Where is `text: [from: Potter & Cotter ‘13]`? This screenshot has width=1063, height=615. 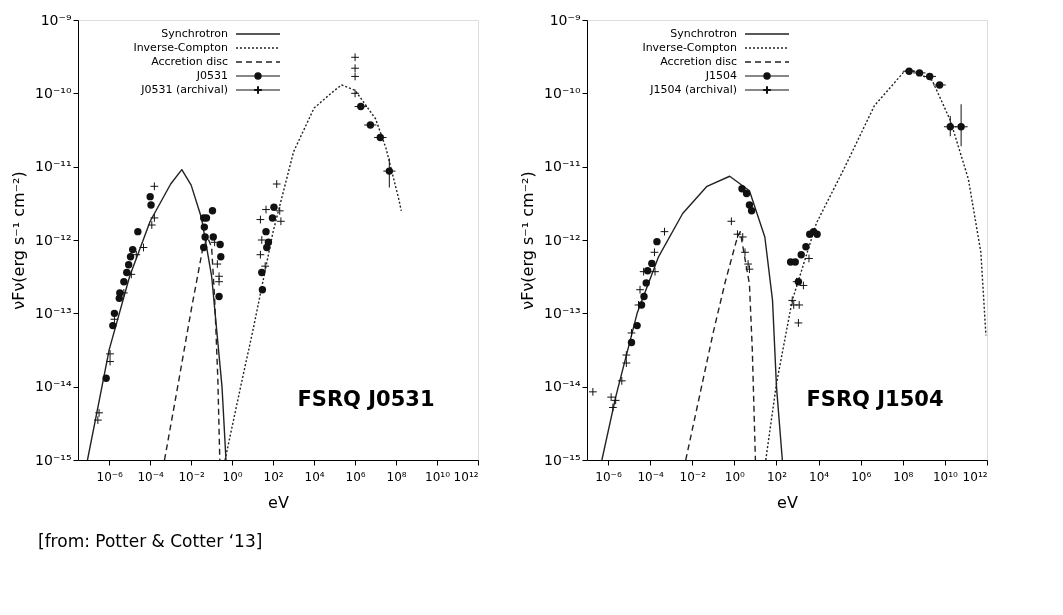
text: [from: Potter & Cotter ‘13] is located at coordinates (150, 541).